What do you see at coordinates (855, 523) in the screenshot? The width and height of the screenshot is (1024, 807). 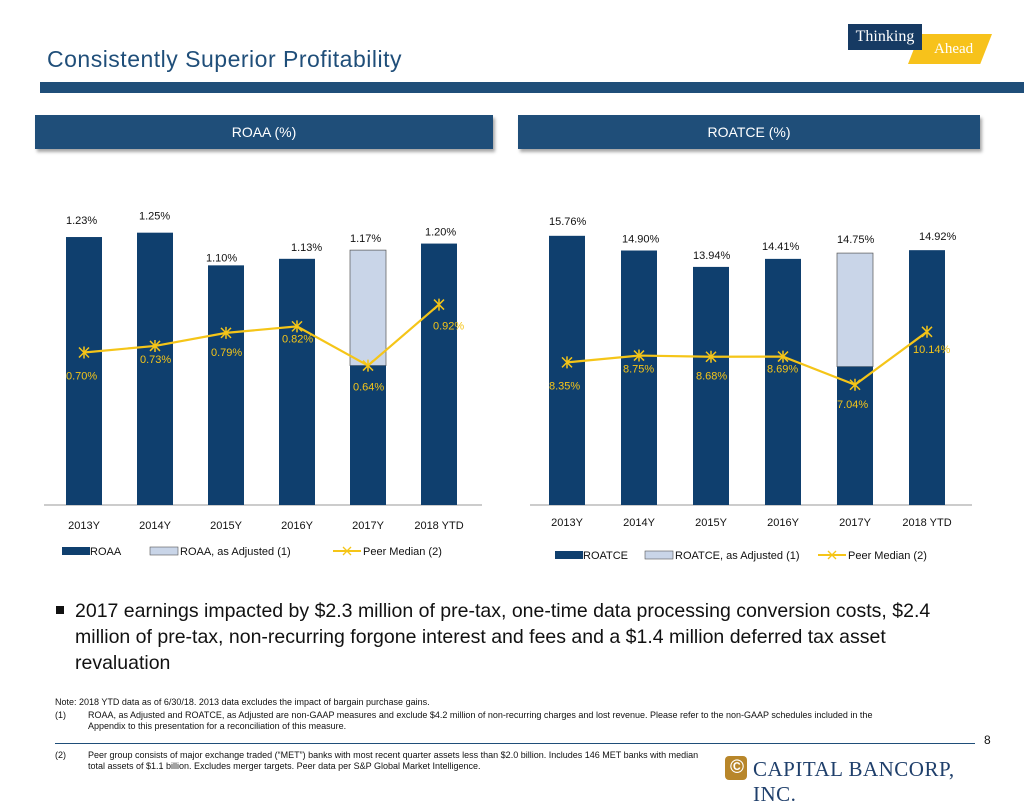 I see `roatce-category-label: 2017Y` at bounding box center [855, 523].